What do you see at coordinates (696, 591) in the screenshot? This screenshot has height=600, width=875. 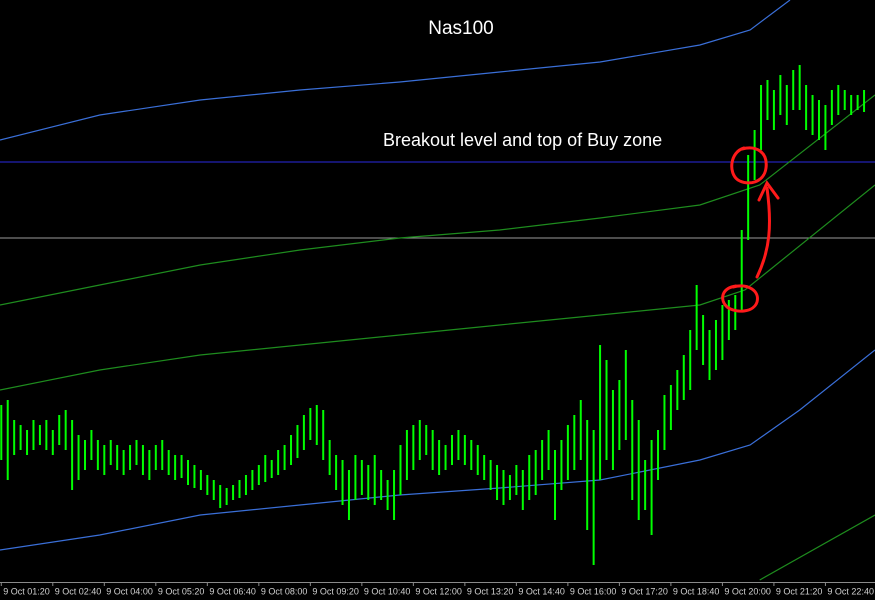 I see `x-tick-label: 9 Oct 18:40` at bounding box center [696, 591].